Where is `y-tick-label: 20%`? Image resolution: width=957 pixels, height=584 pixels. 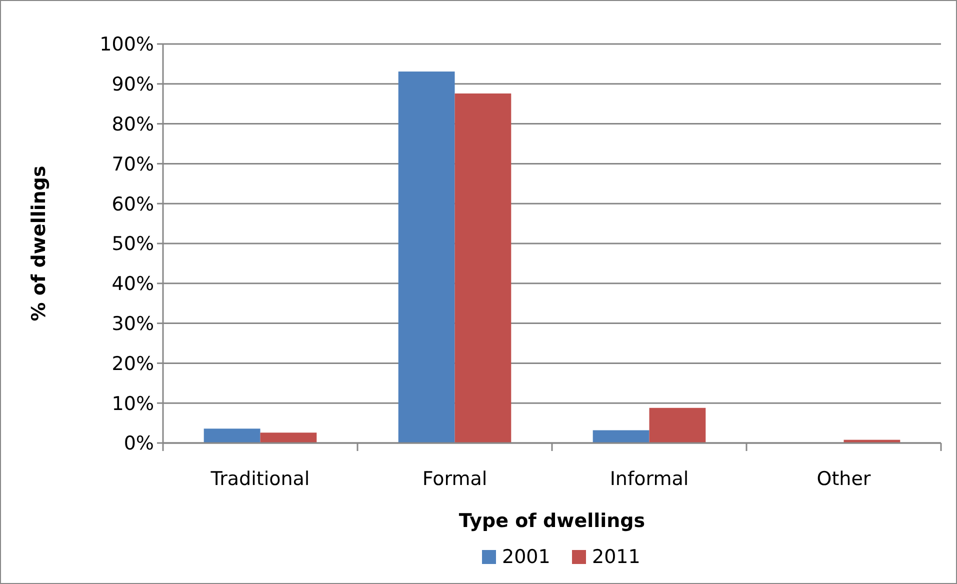
y-tick-label: 20% is located at coordinates (133, 363).